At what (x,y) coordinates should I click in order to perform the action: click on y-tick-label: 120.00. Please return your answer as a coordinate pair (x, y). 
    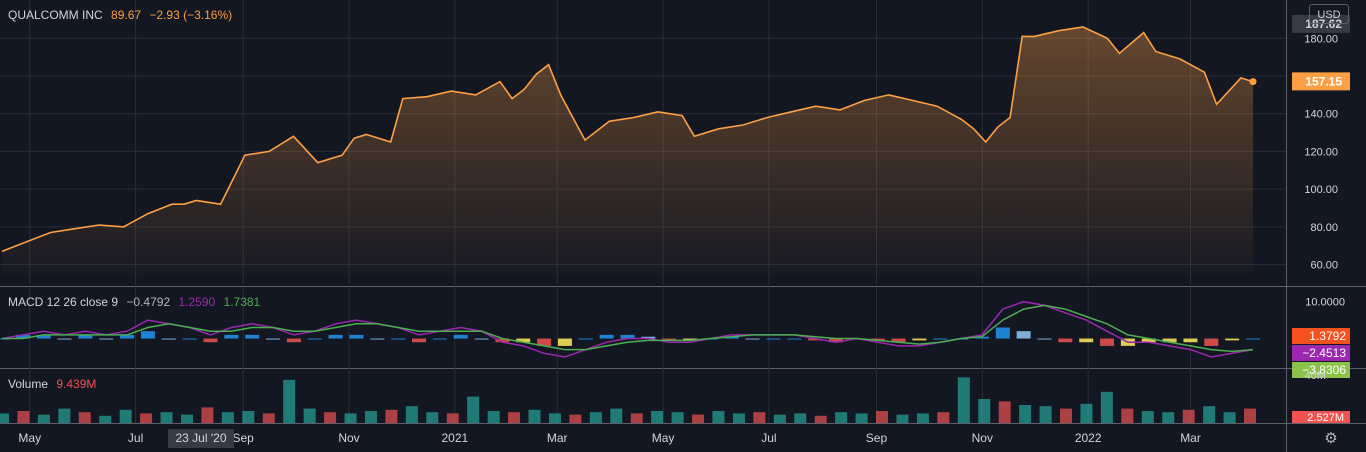
    Looking at the image, I should click on (1321, 152).